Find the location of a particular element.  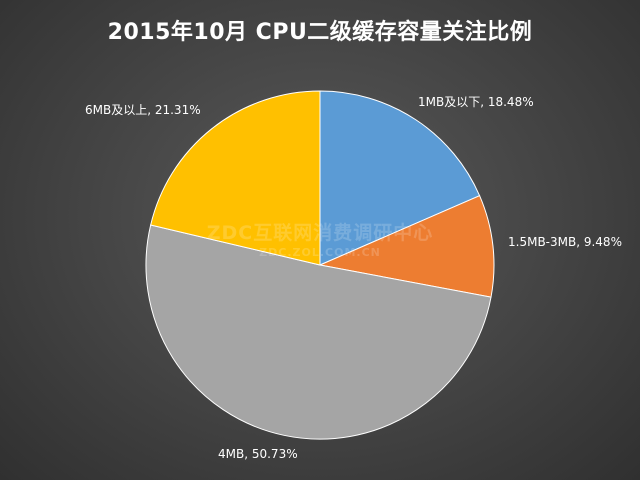

slice-label-2: 1.5MB-3MB, 9.48% is located at coordinates (565, 242).